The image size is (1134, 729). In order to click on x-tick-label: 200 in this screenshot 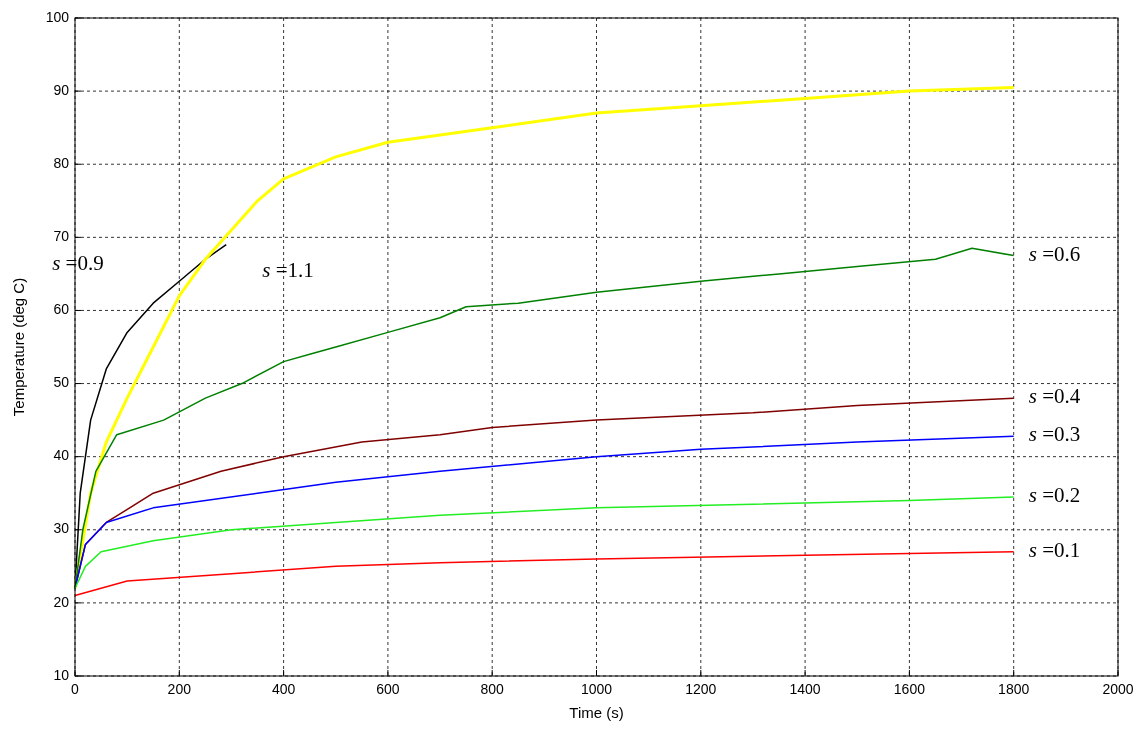, I will do `click(179, 689)`.